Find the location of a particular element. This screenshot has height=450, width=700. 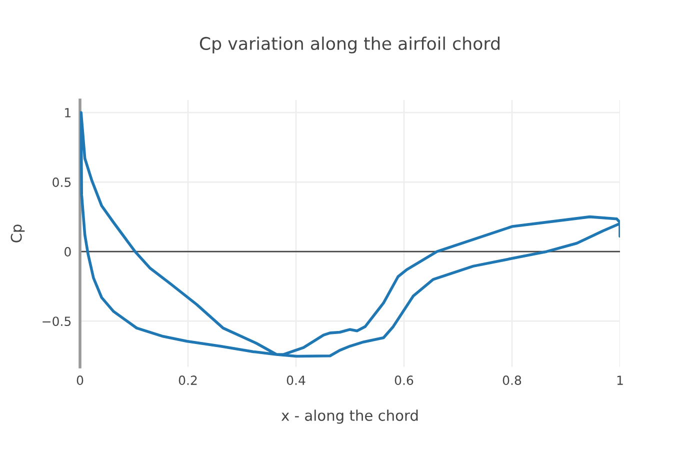

y-tick-label: 0.5 is located at coordinates (61, 182).